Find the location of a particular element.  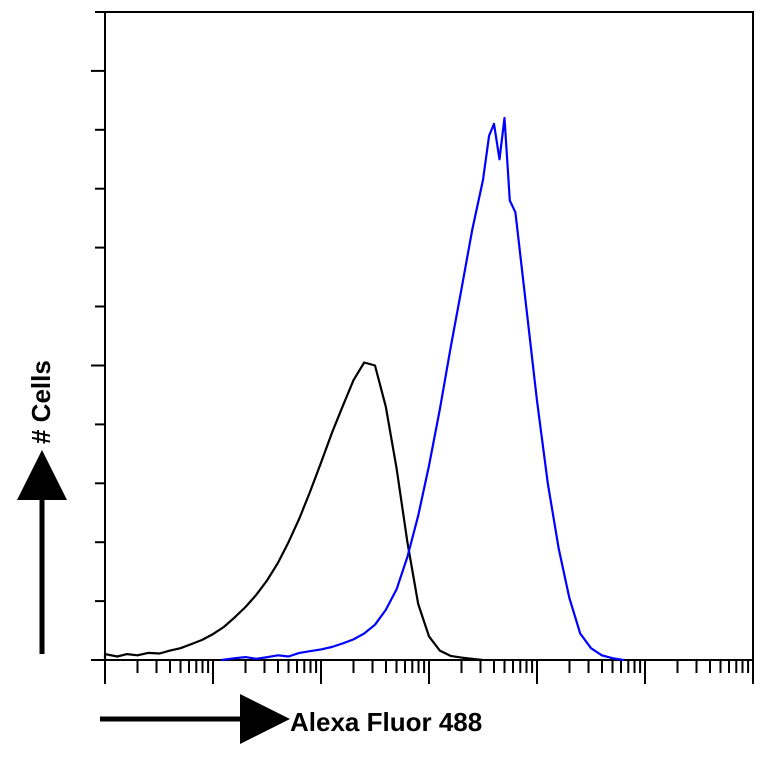

y-axis-label: # Cells is located at coordinates (41, 402).